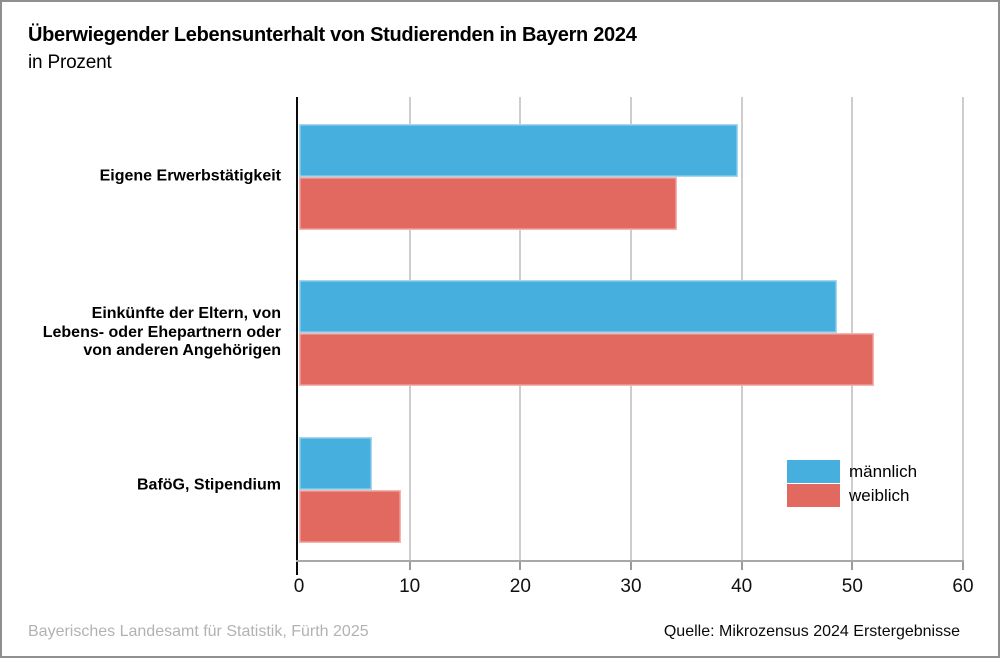 Image resolution: width=1000 pixels, height=658 pixels. What do you see at coordinates (813, 471) in the screenshot?
I see `legend-swatch-männlich` at bounding box center [813, 471].